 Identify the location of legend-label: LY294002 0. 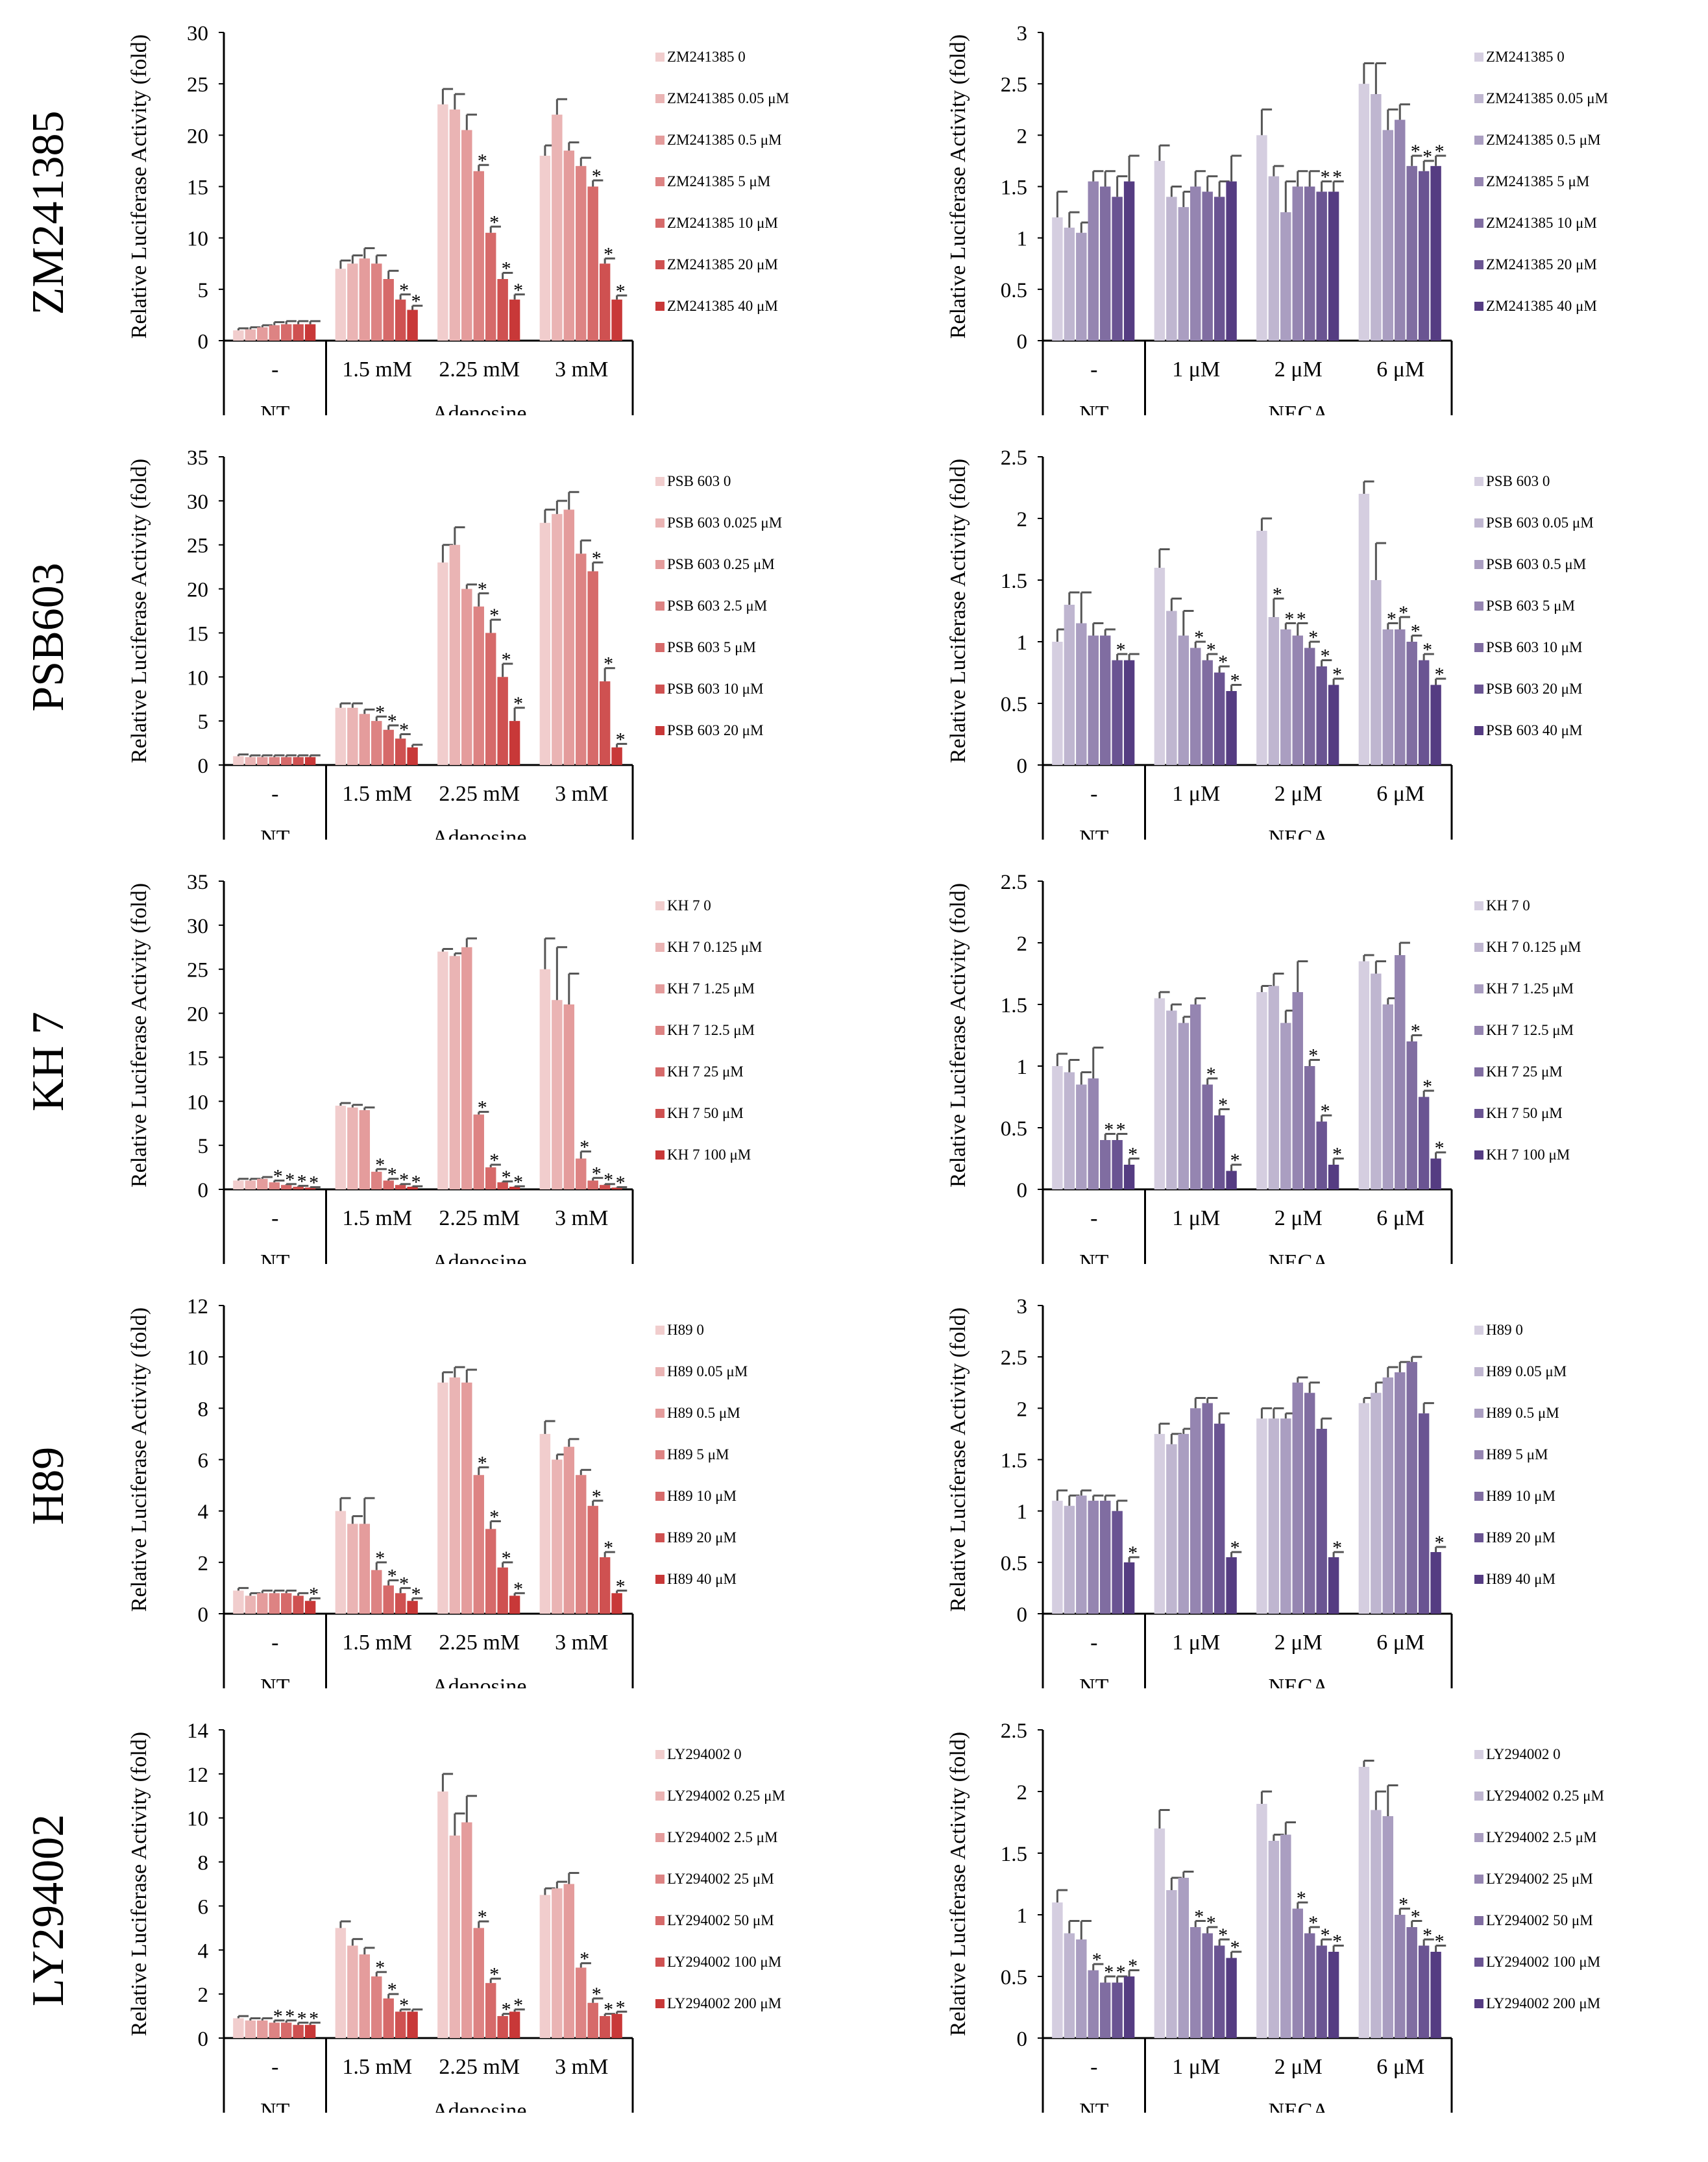
(1523, 1754).